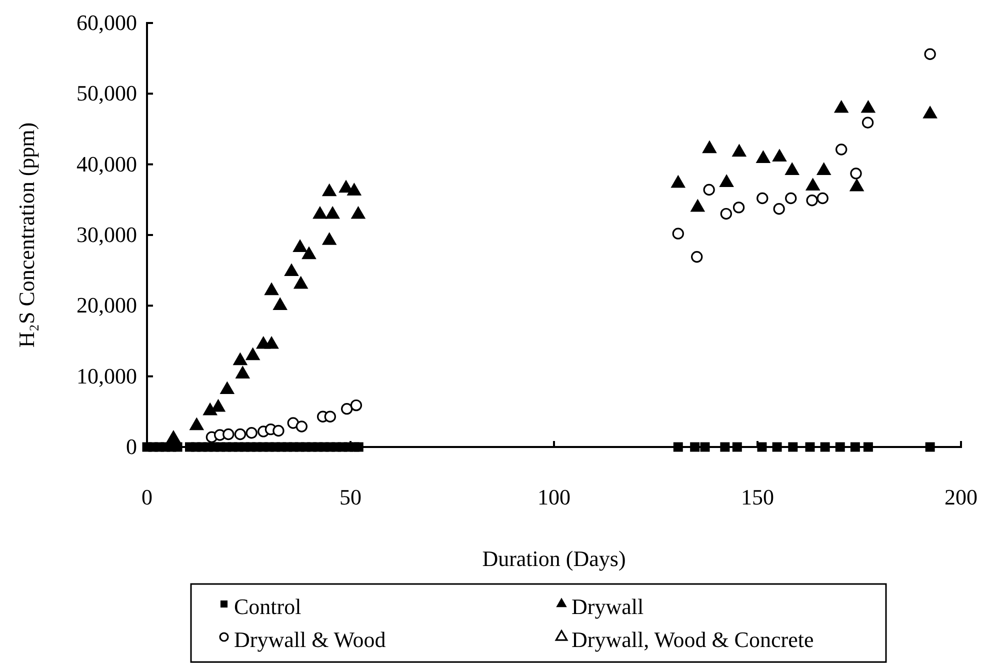  Describe the element at coordinates (554, 558) in the screenshot. I see `x-axis-title: Duration (Days)` at that location.